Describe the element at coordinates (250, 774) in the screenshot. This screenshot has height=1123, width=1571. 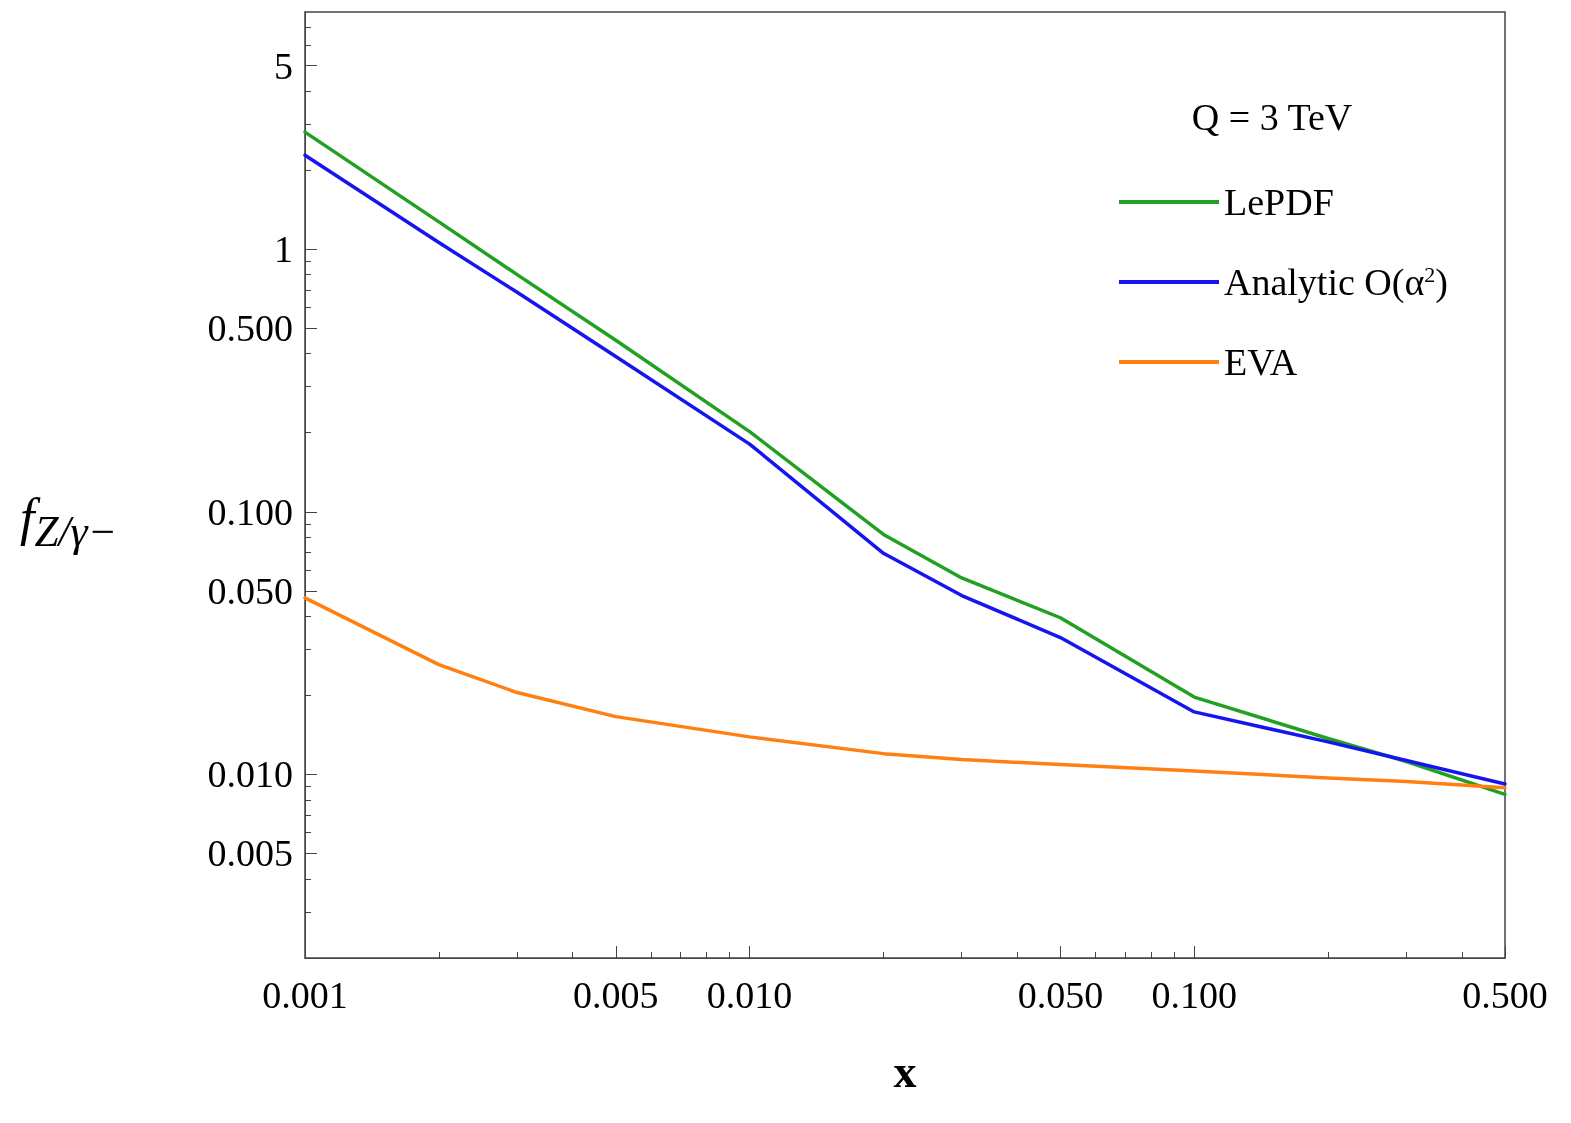
I see `y-tick-label: 0.010` at that location.